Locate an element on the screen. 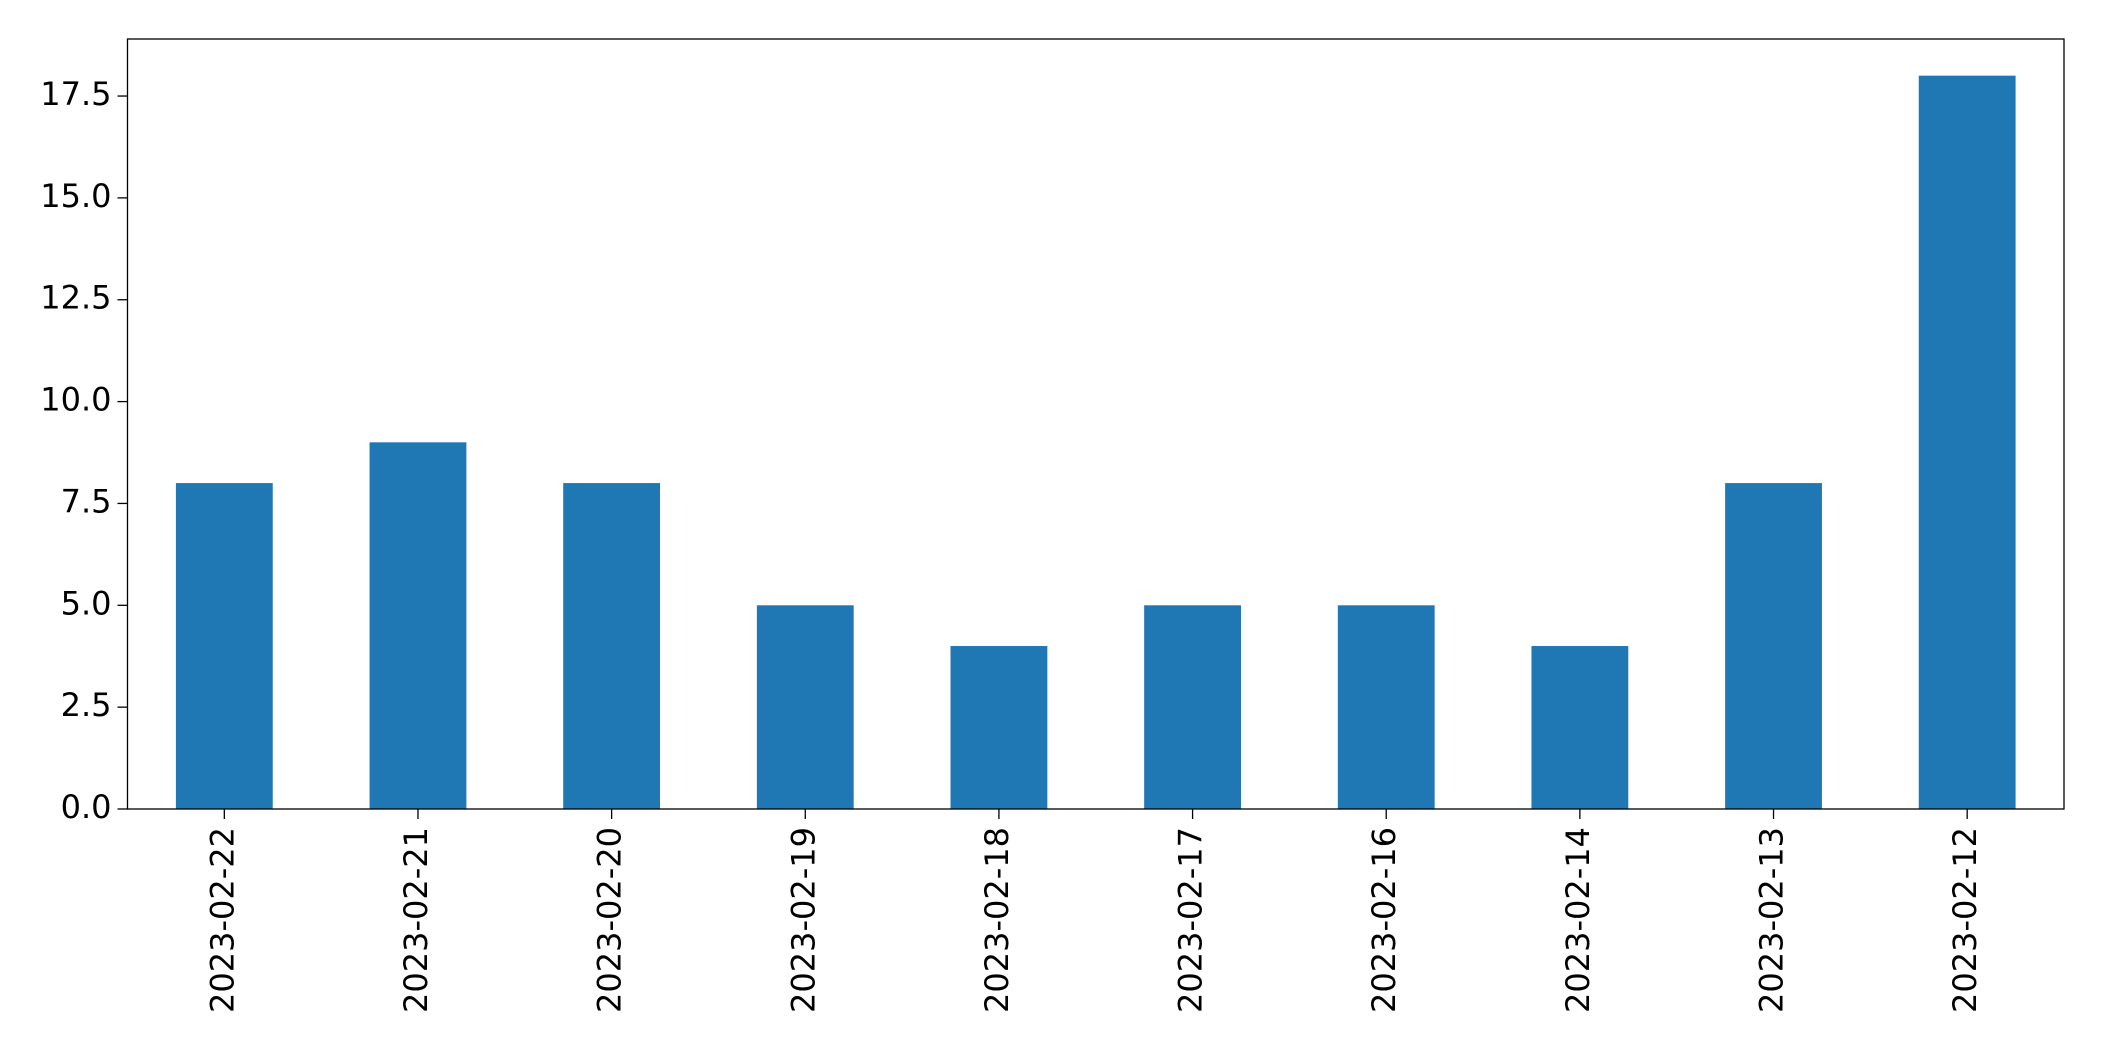 The image size is (2104, 1061). x-tick-label: 2023-02-20 is located at coordinates (610, 920).